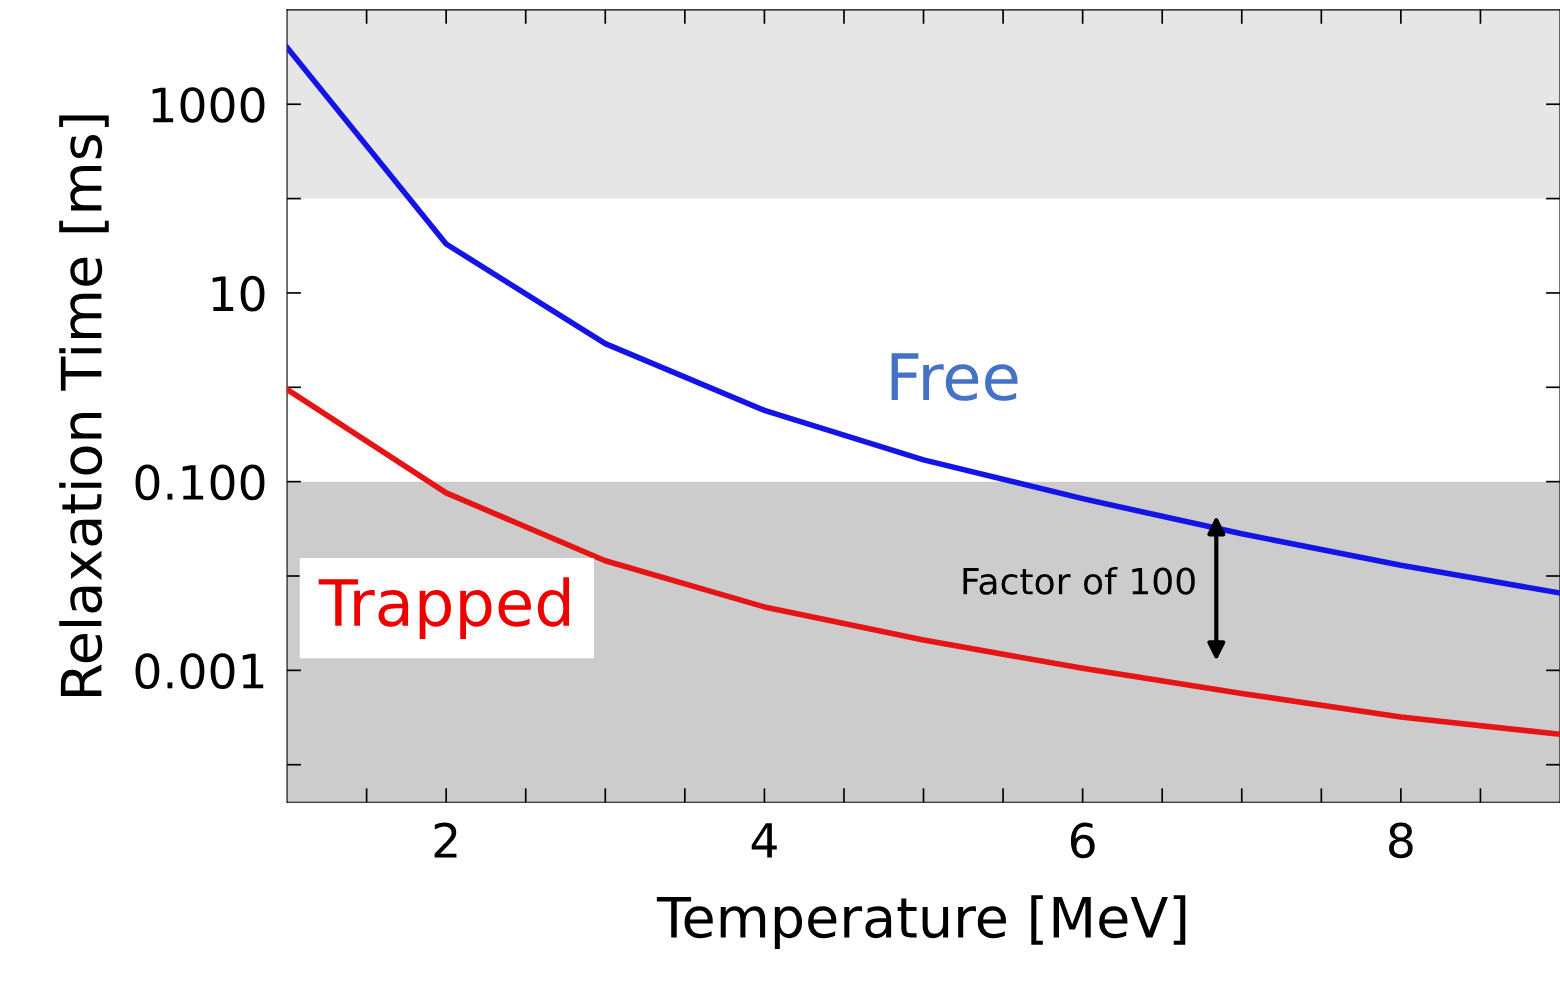 Image resolution: width=1560 pixels, height=988 pixels. I want to click on x-tick-label: 2, so click(445, 840).